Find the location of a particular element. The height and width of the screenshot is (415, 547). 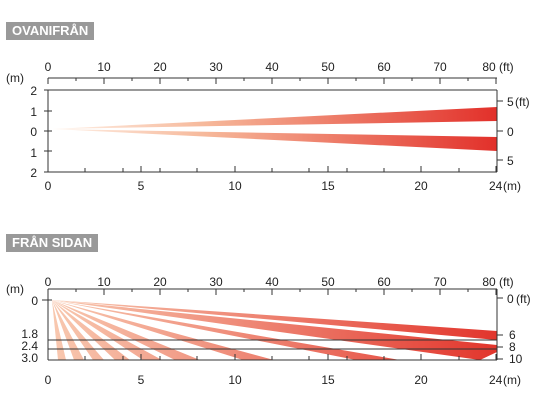

top-ft-unit: (ft) is located at coordinates (506, 67).